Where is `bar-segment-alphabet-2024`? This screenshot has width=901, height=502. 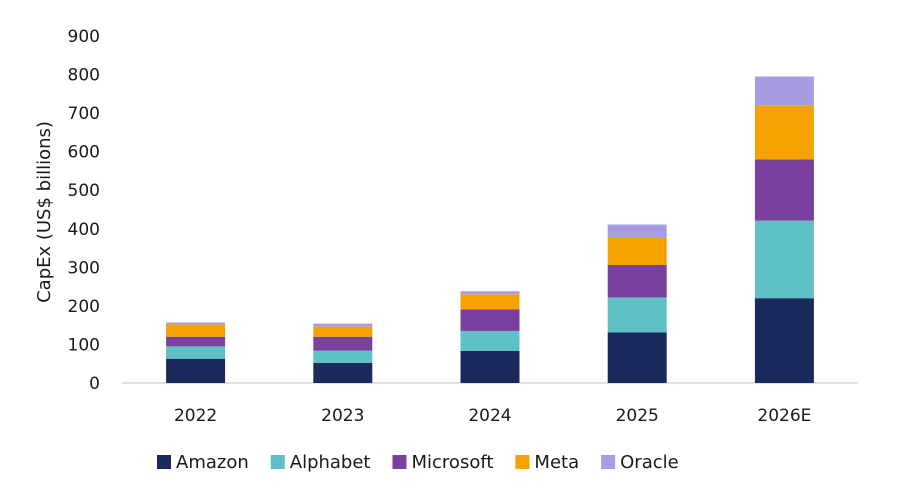
bar-segment-alphabet-2024 is located at coordinates (490, 340).